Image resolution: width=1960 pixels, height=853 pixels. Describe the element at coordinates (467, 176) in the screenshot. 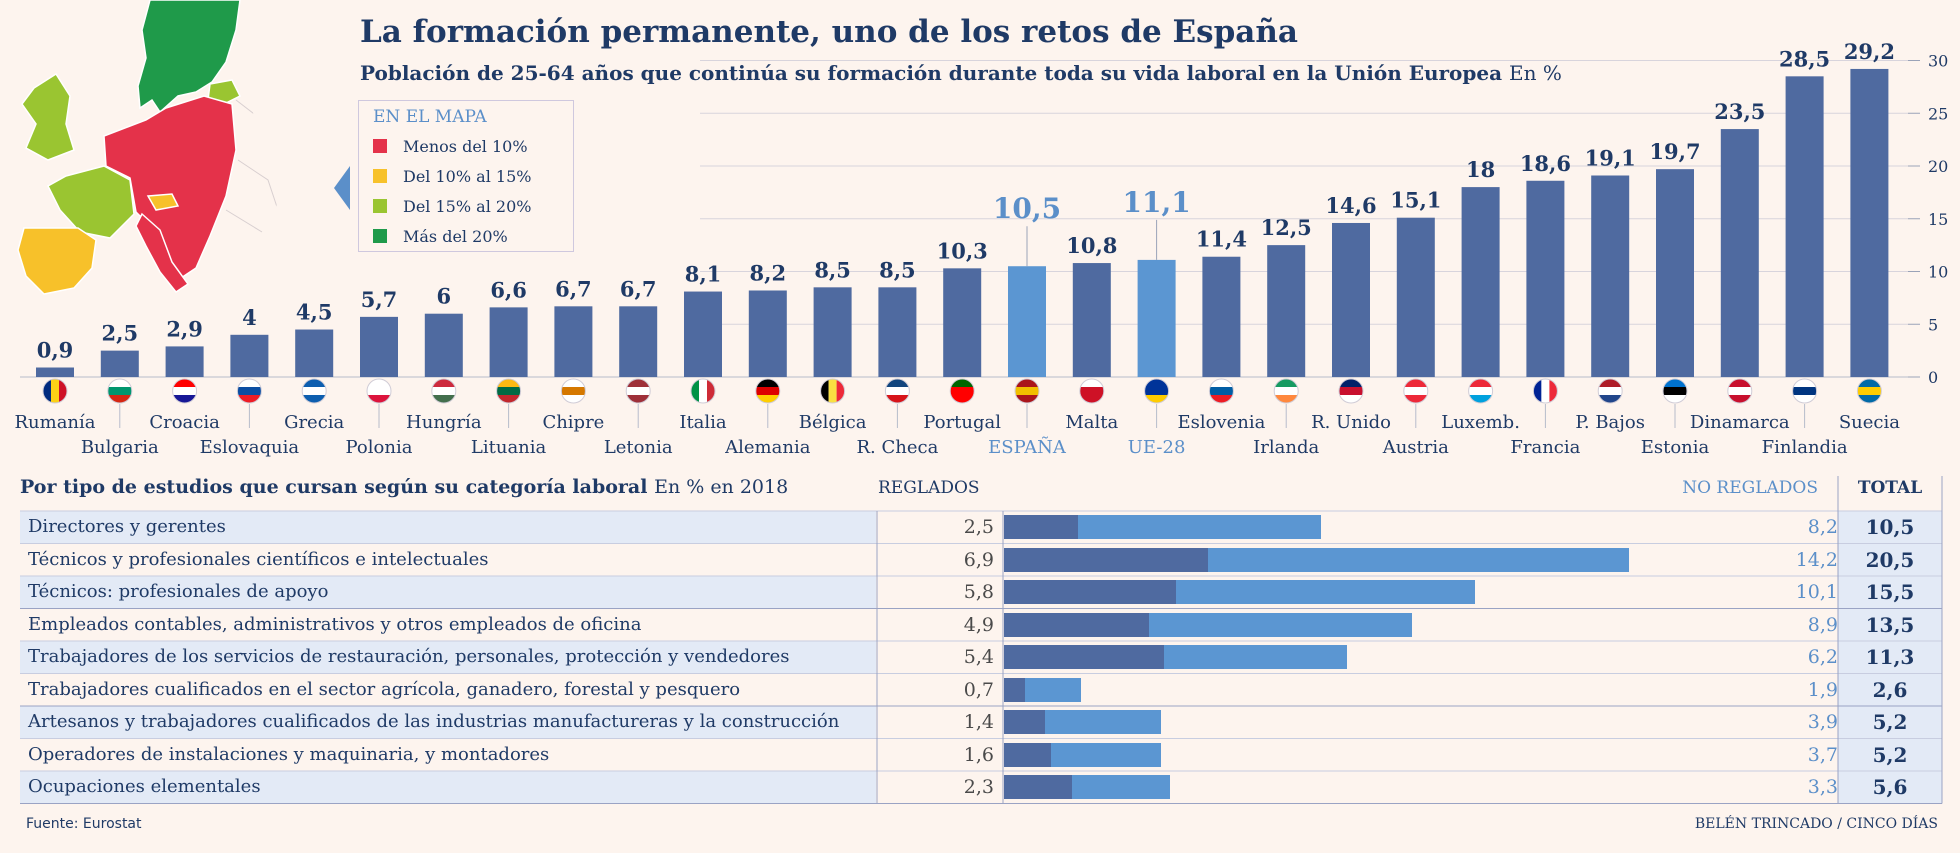

I see `legend-label: Del 10% al 15%` at that location.